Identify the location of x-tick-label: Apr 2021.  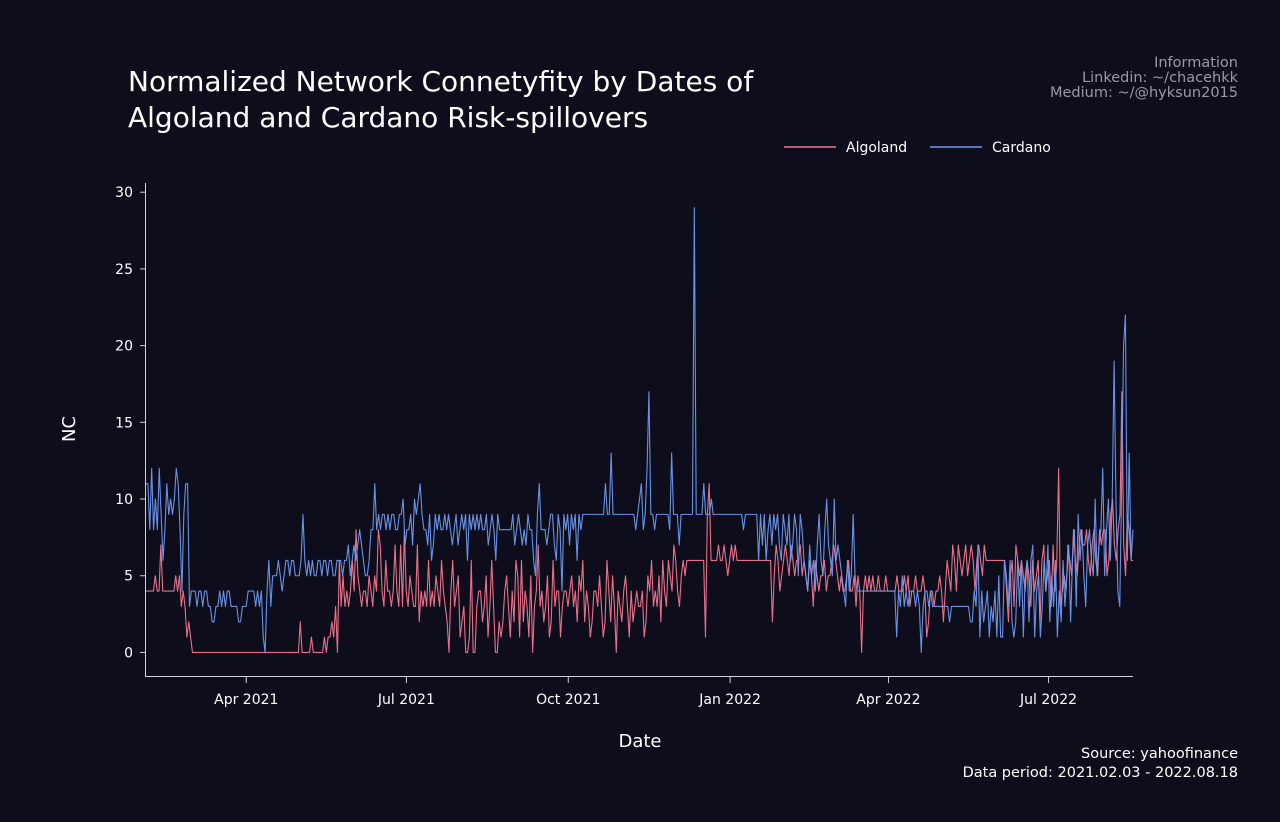
(246, 700).